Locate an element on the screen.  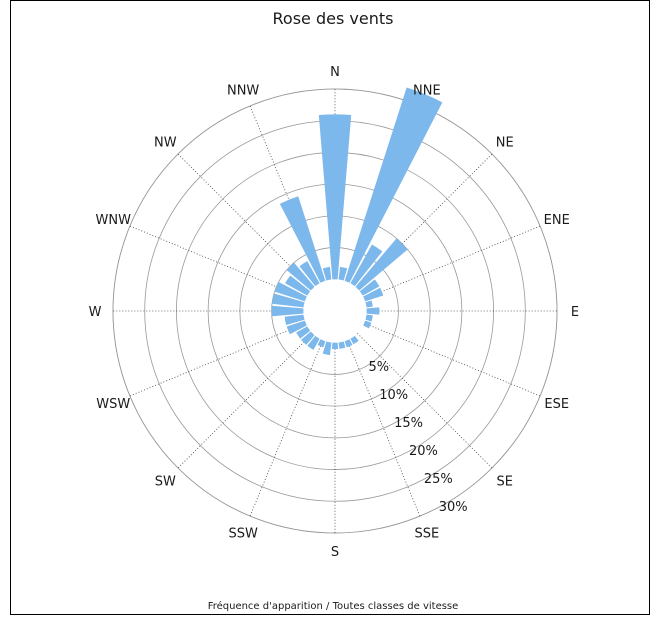
direction-label-wsw: WSW is located at coordinates (113, 404).